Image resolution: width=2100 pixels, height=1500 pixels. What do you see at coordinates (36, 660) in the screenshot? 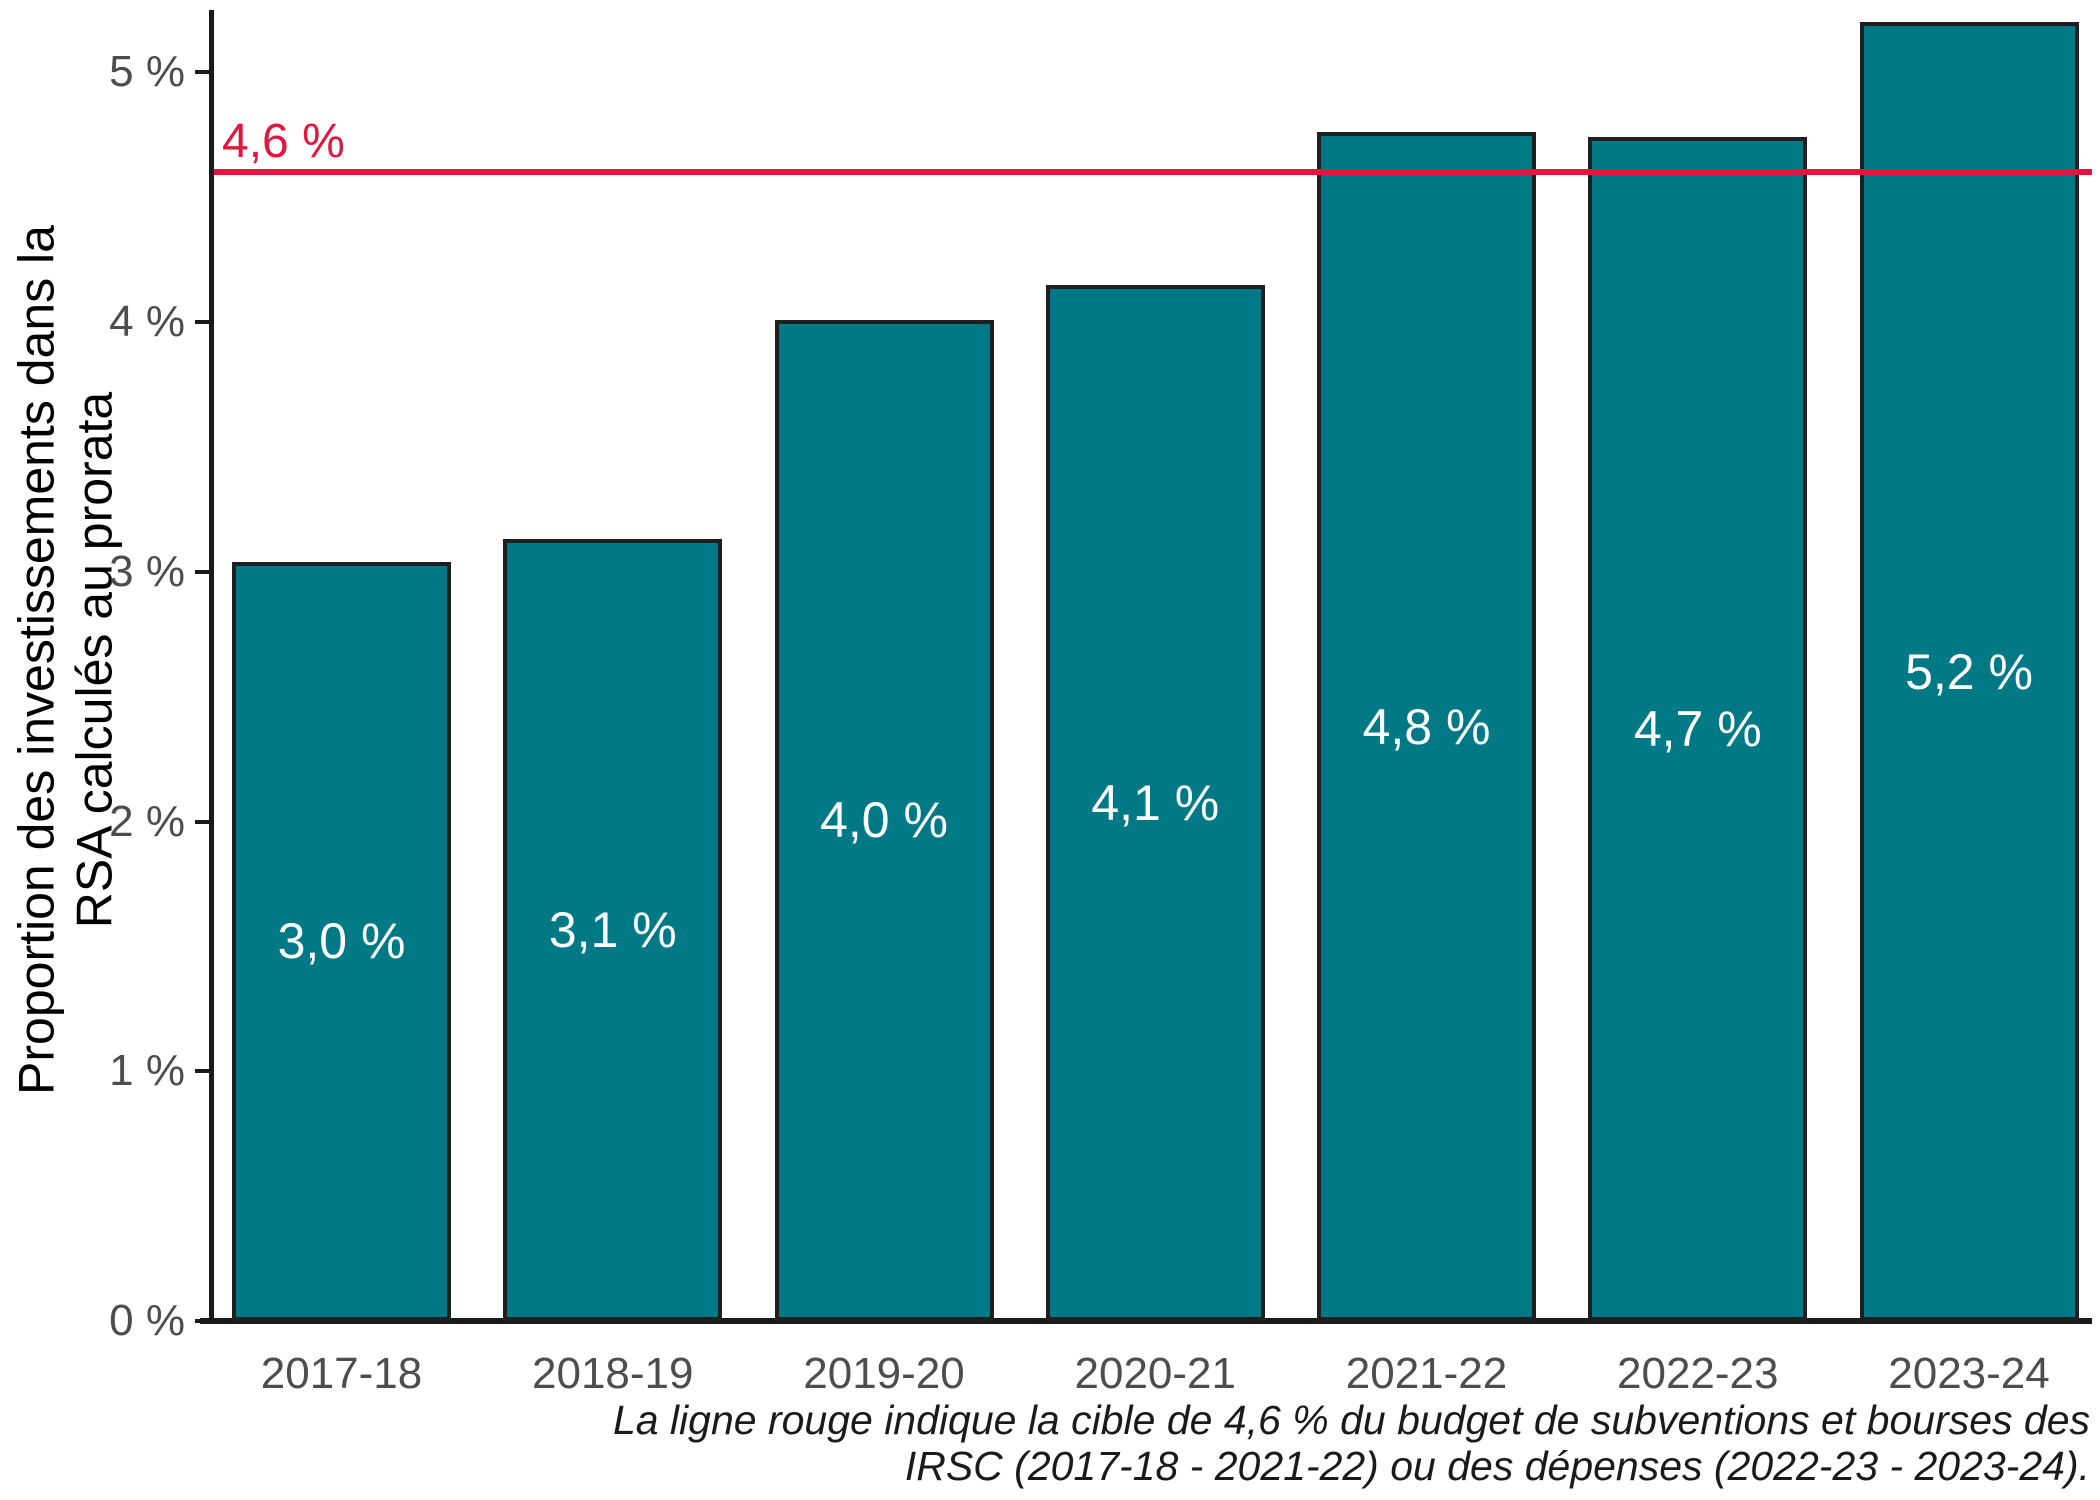
I see `y-axis-title-line-1: Proportion des investissements dans la` at bounding box center [36, 660].